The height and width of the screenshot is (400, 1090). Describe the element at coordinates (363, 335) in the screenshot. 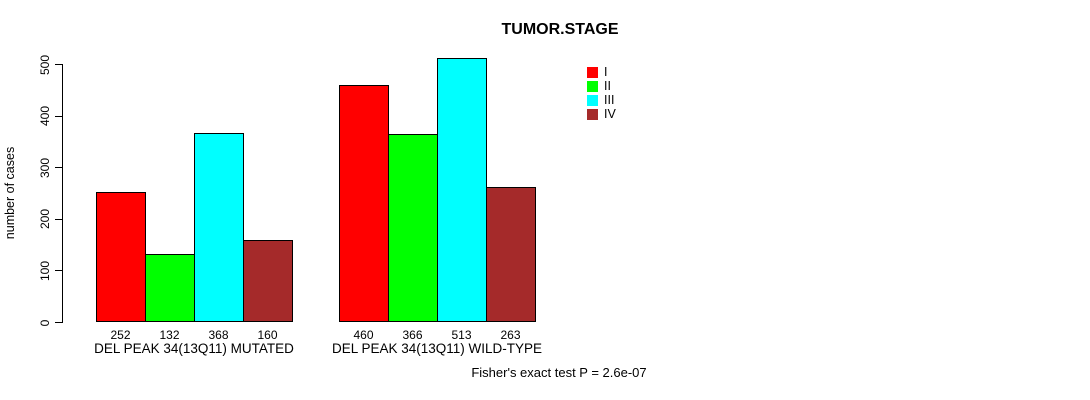

I see `bar-value-label: 460` at that location.